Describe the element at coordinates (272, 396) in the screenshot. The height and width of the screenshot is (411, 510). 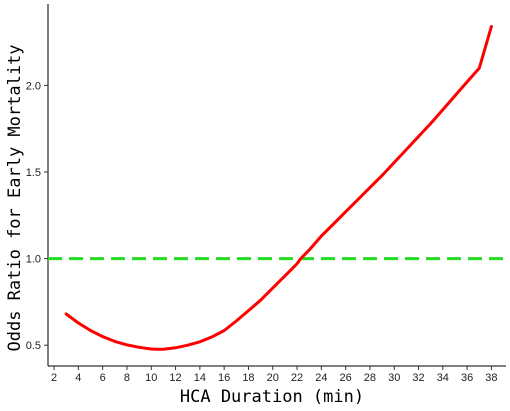
I see `x-axis-title: HCA Duration (min)` at that location.